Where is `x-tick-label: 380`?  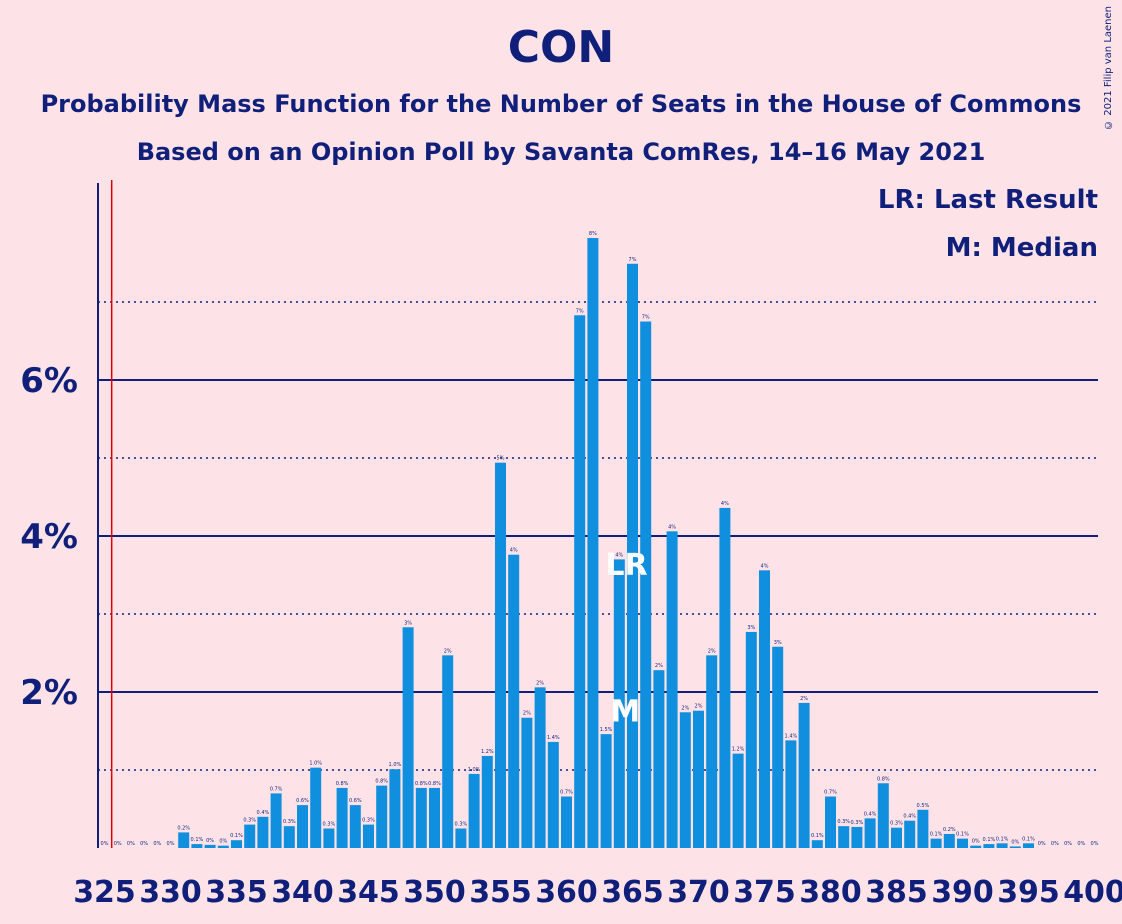 x-tick-label: 380 is located at coordinates (830, 892).